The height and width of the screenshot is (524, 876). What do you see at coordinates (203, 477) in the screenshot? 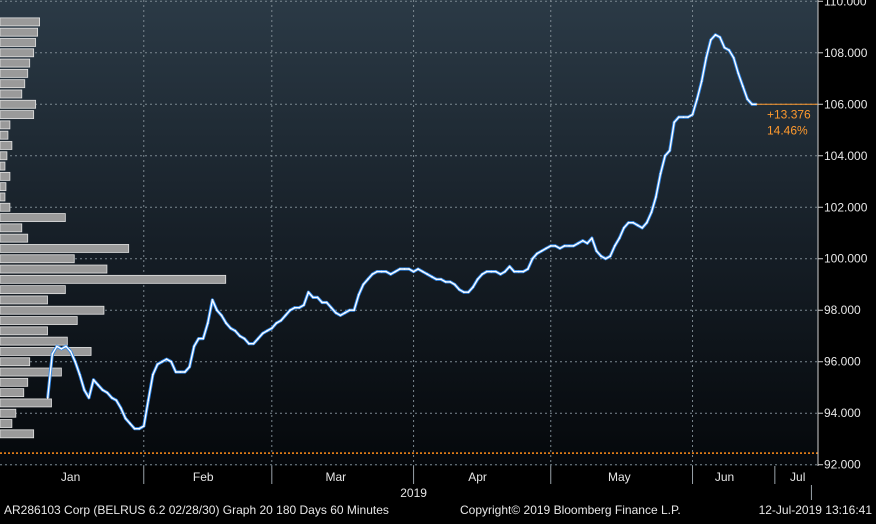
I see `x-tick-label: Feb` at bounding box center [203, 477].